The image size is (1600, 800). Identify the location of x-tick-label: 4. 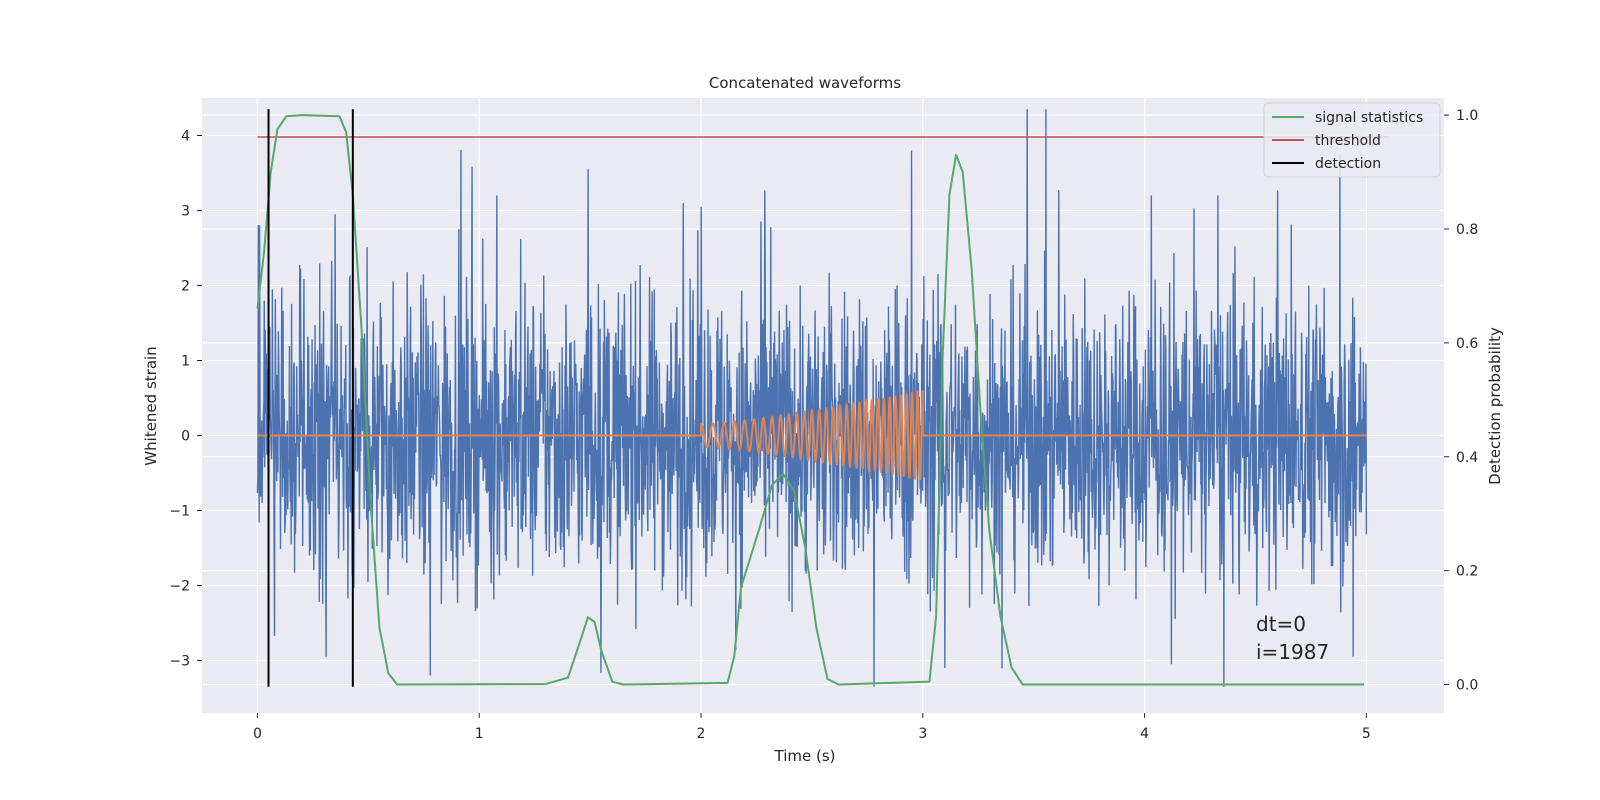
(1144, 734).